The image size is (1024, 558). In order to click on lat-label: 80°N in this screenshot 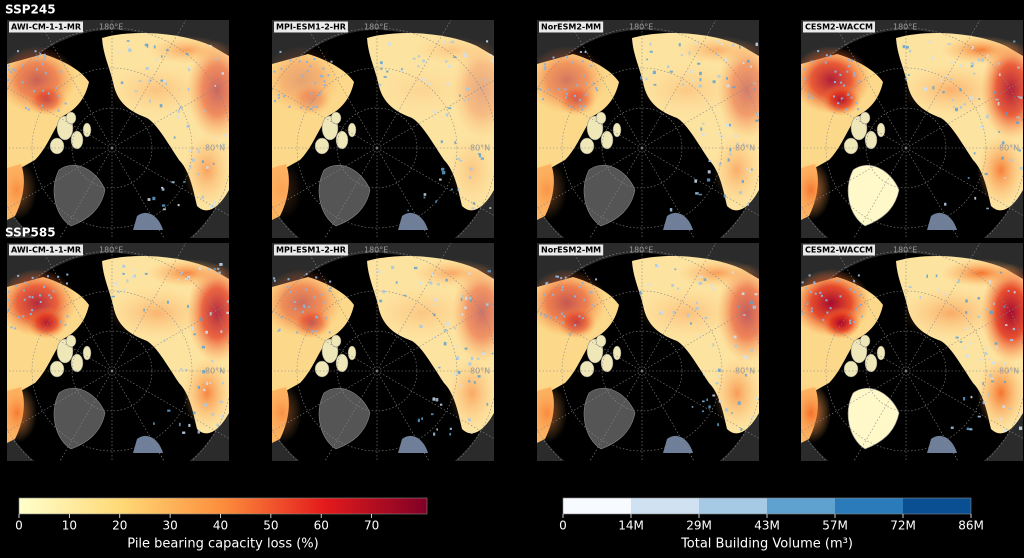, I will do `click(215, 371)`.